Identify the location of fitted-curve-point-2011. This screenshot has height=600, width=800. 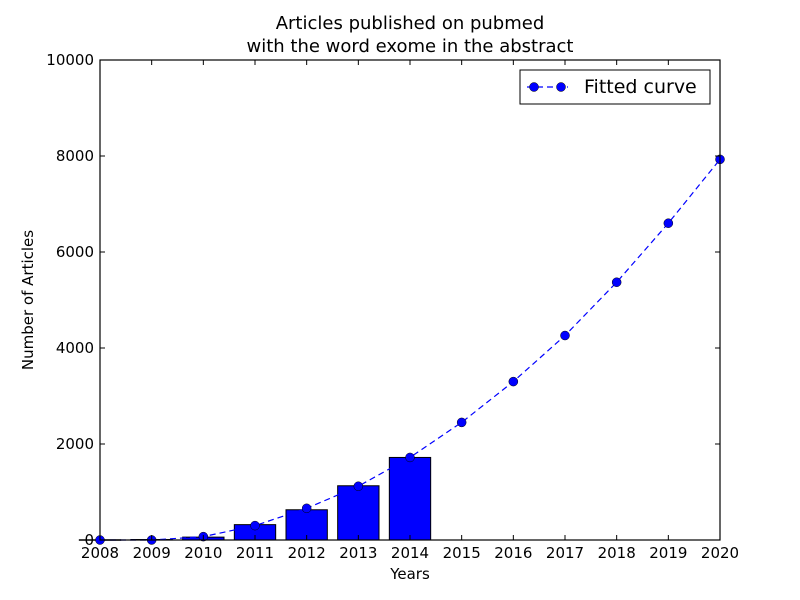
(255, 525).